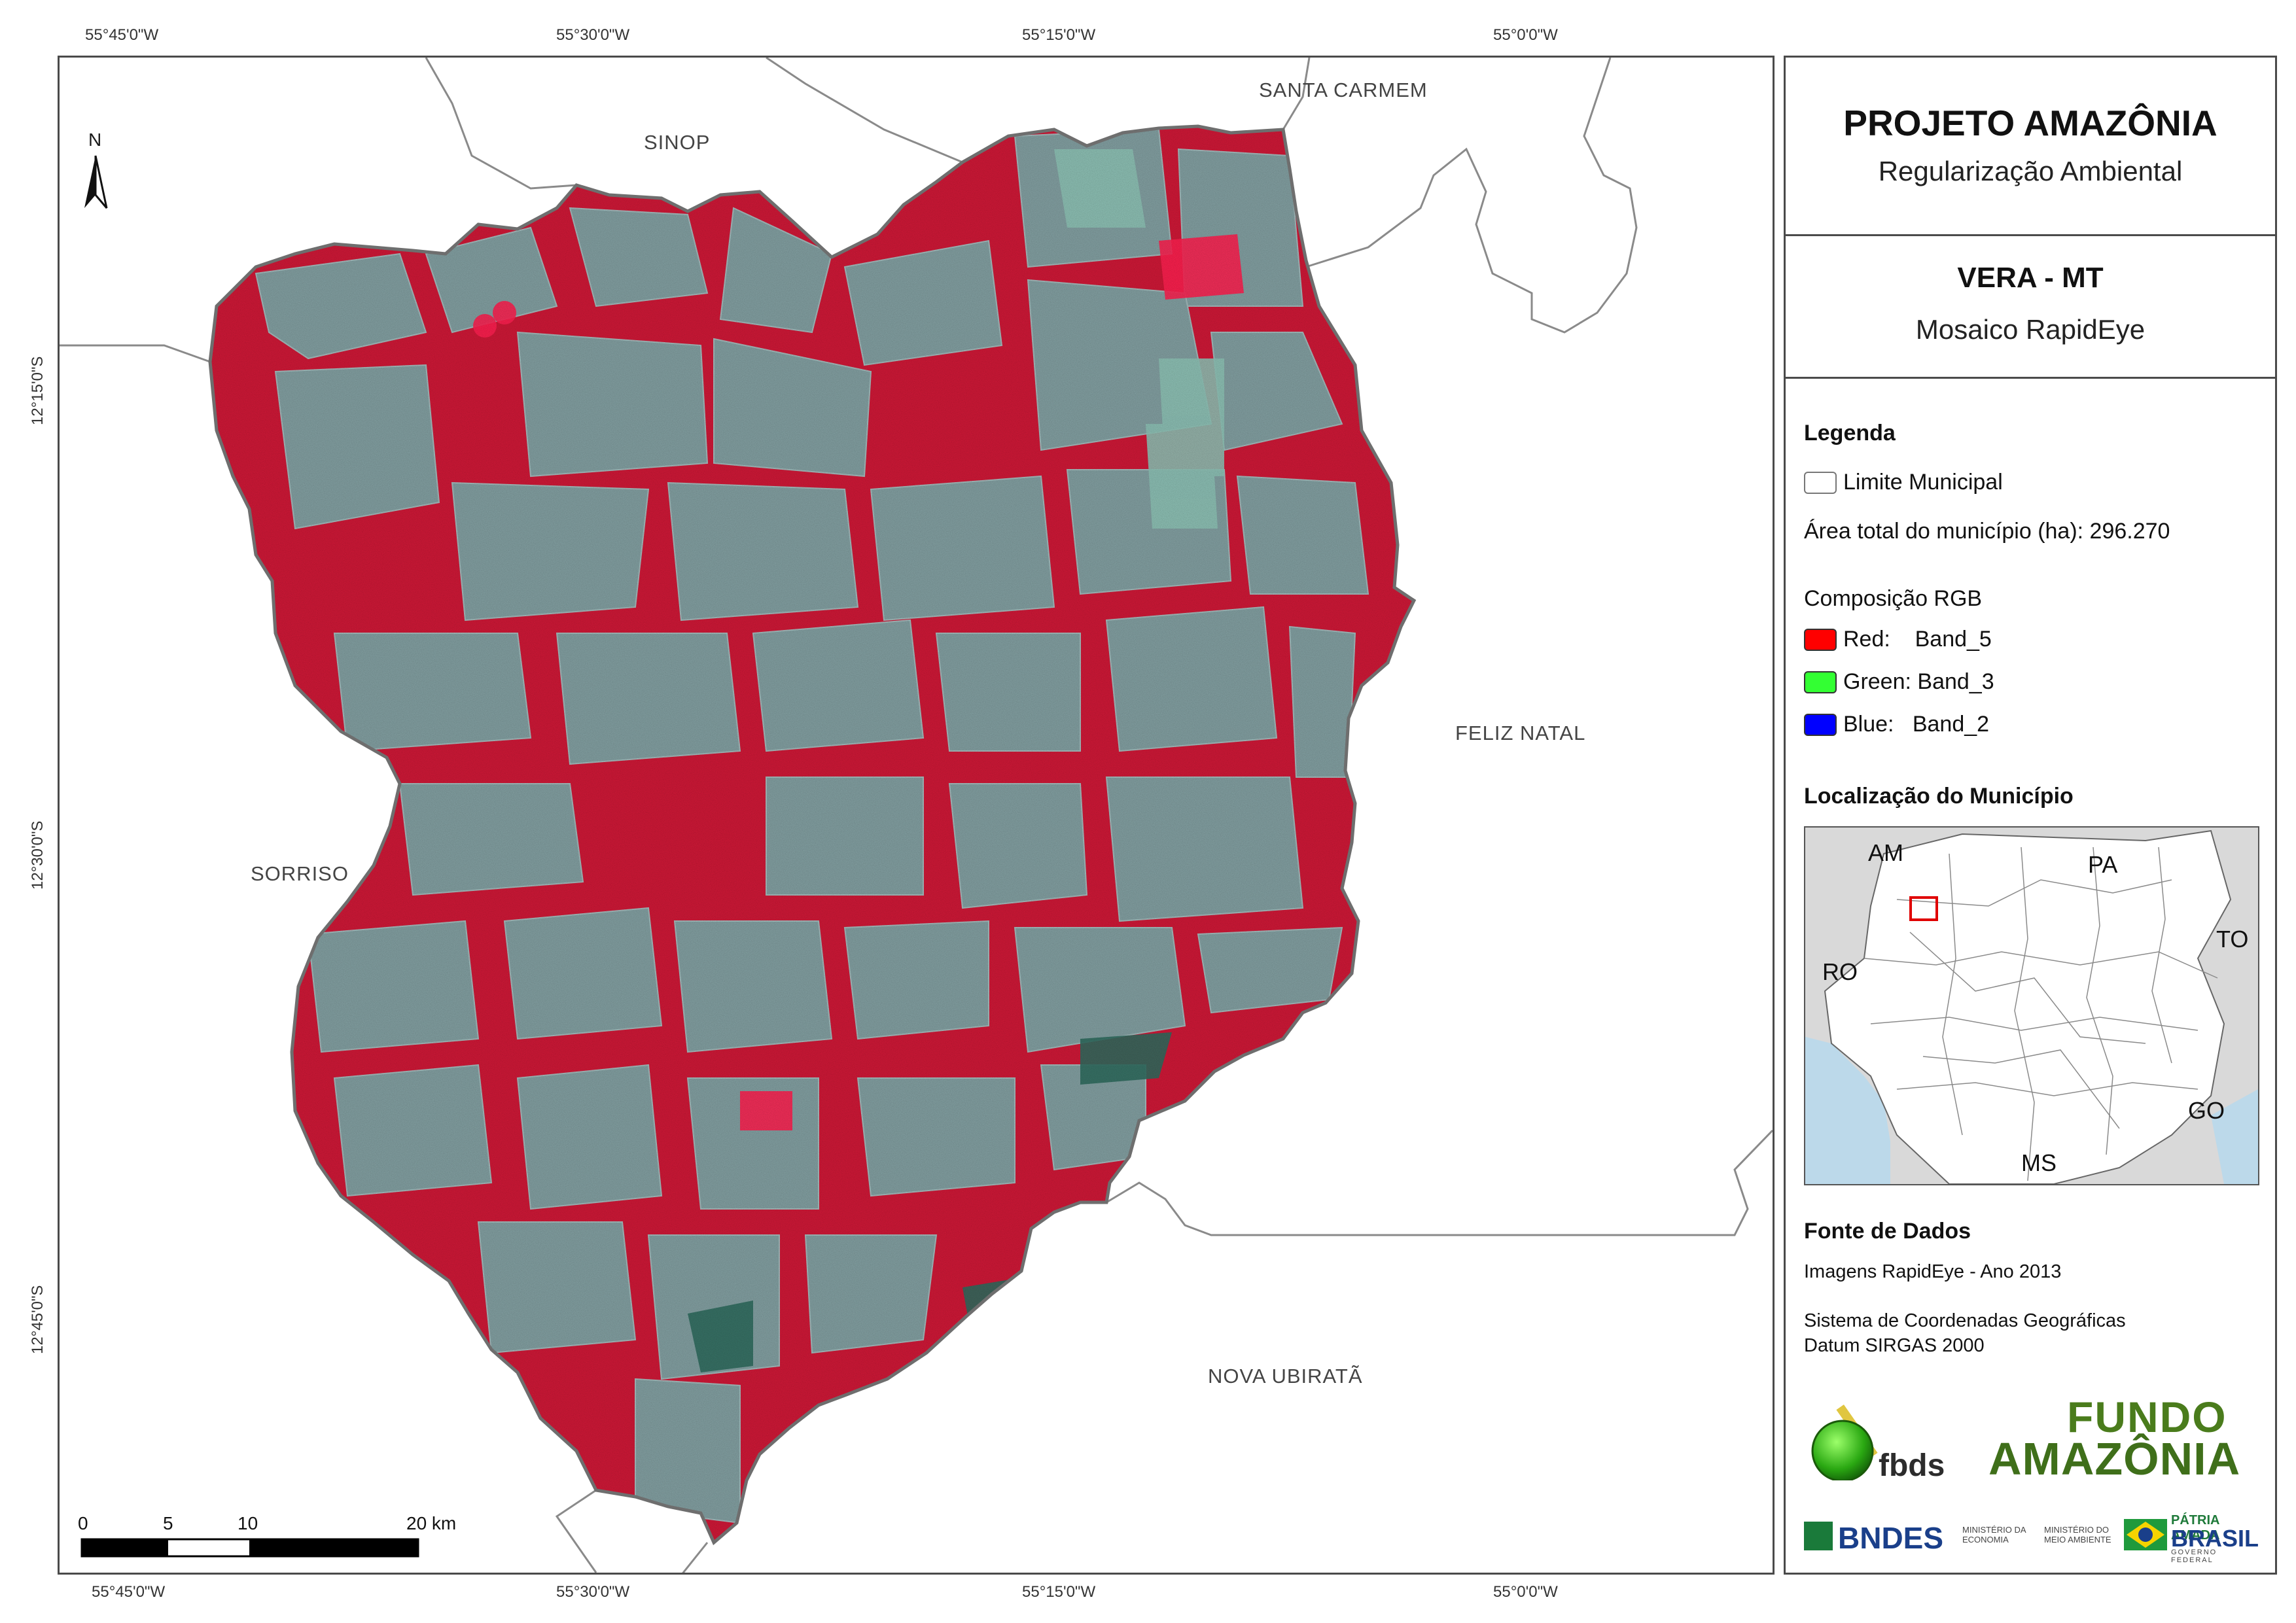  What do you see at coordinates (1933, 1271) in the screenshot?
I see `sources-images: Imagens RapidEye - Ano 2013` at bounding box center [1933, 1271].